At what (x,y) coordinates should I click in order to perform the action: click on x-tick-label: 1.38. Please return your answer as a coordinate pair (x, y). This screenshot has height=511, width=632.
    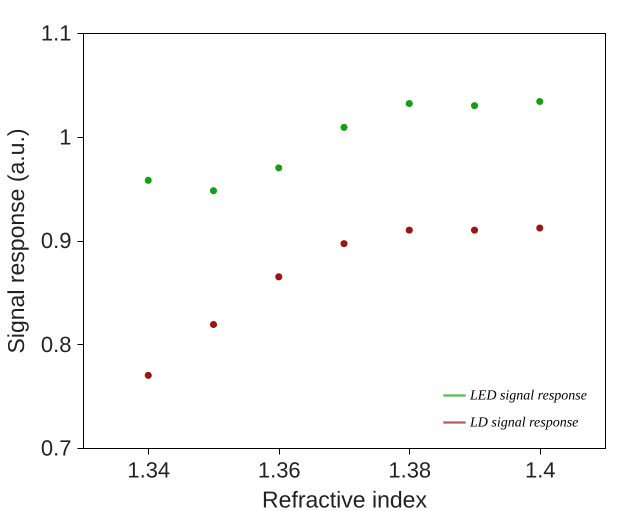
    Looking at the image, I should click on (410, 470).